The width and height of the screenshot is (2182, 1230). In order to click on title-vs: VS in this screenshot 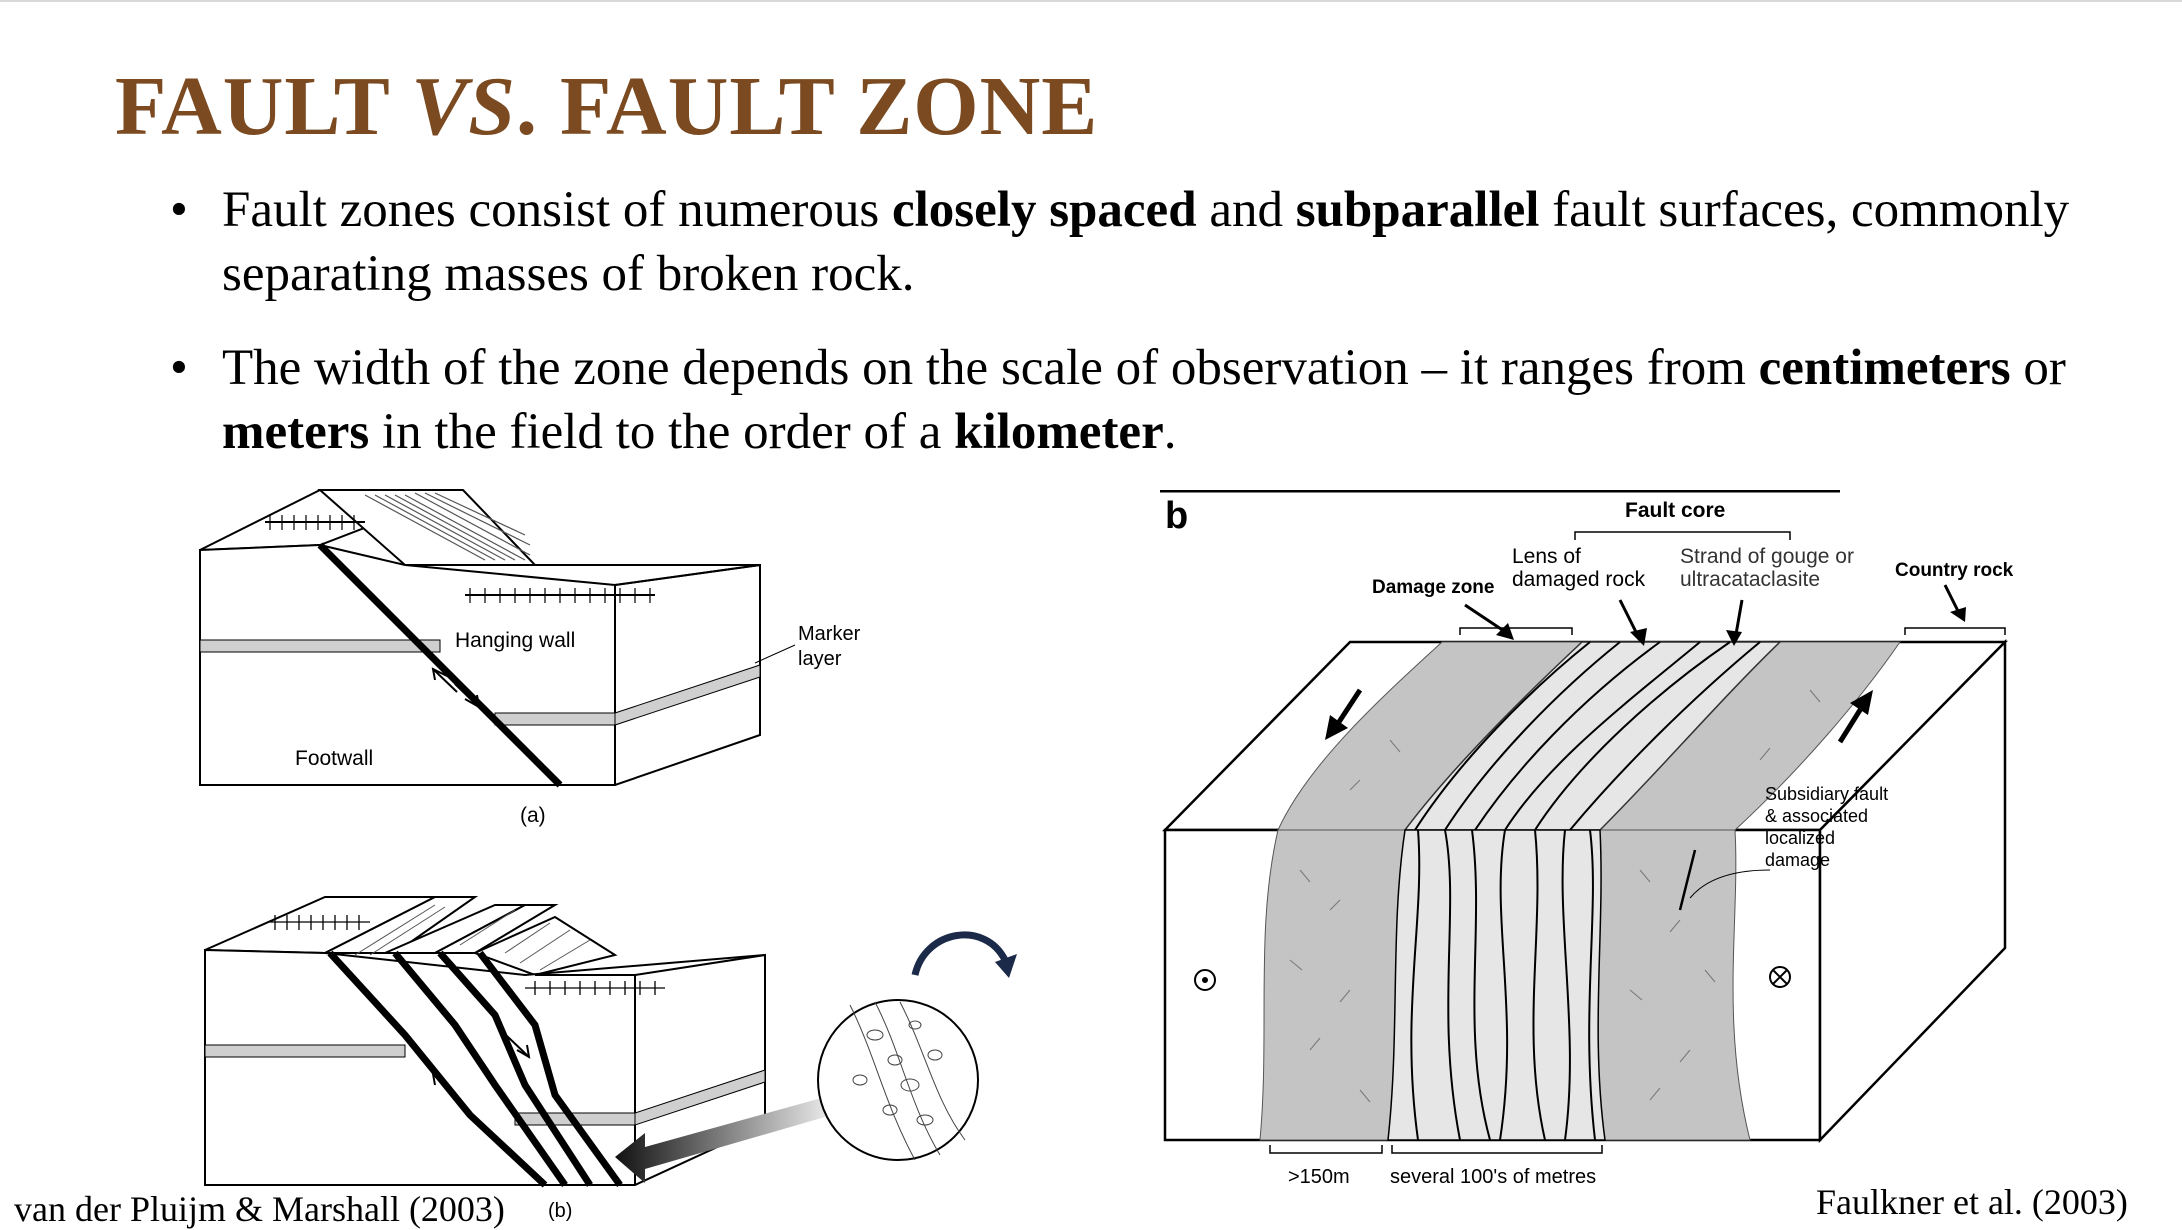, I will do `click(463, 106)`.